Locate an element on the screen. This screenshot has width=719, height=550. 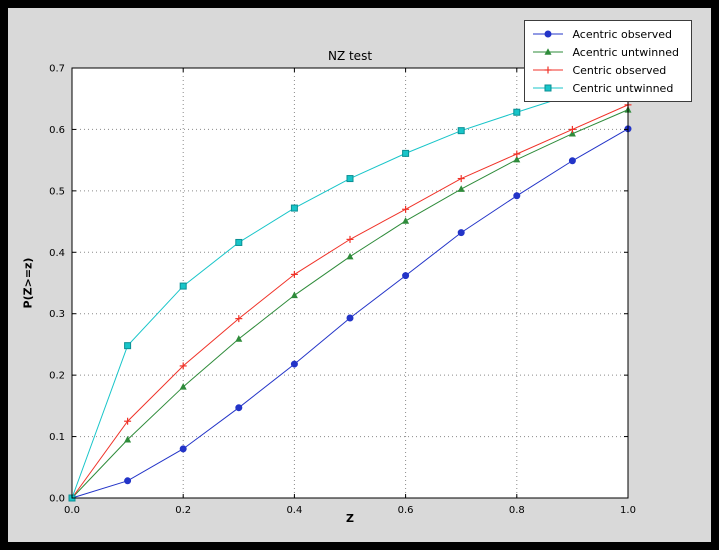
legend-item: Acentric untwinned is located at coordinates (605, 52).